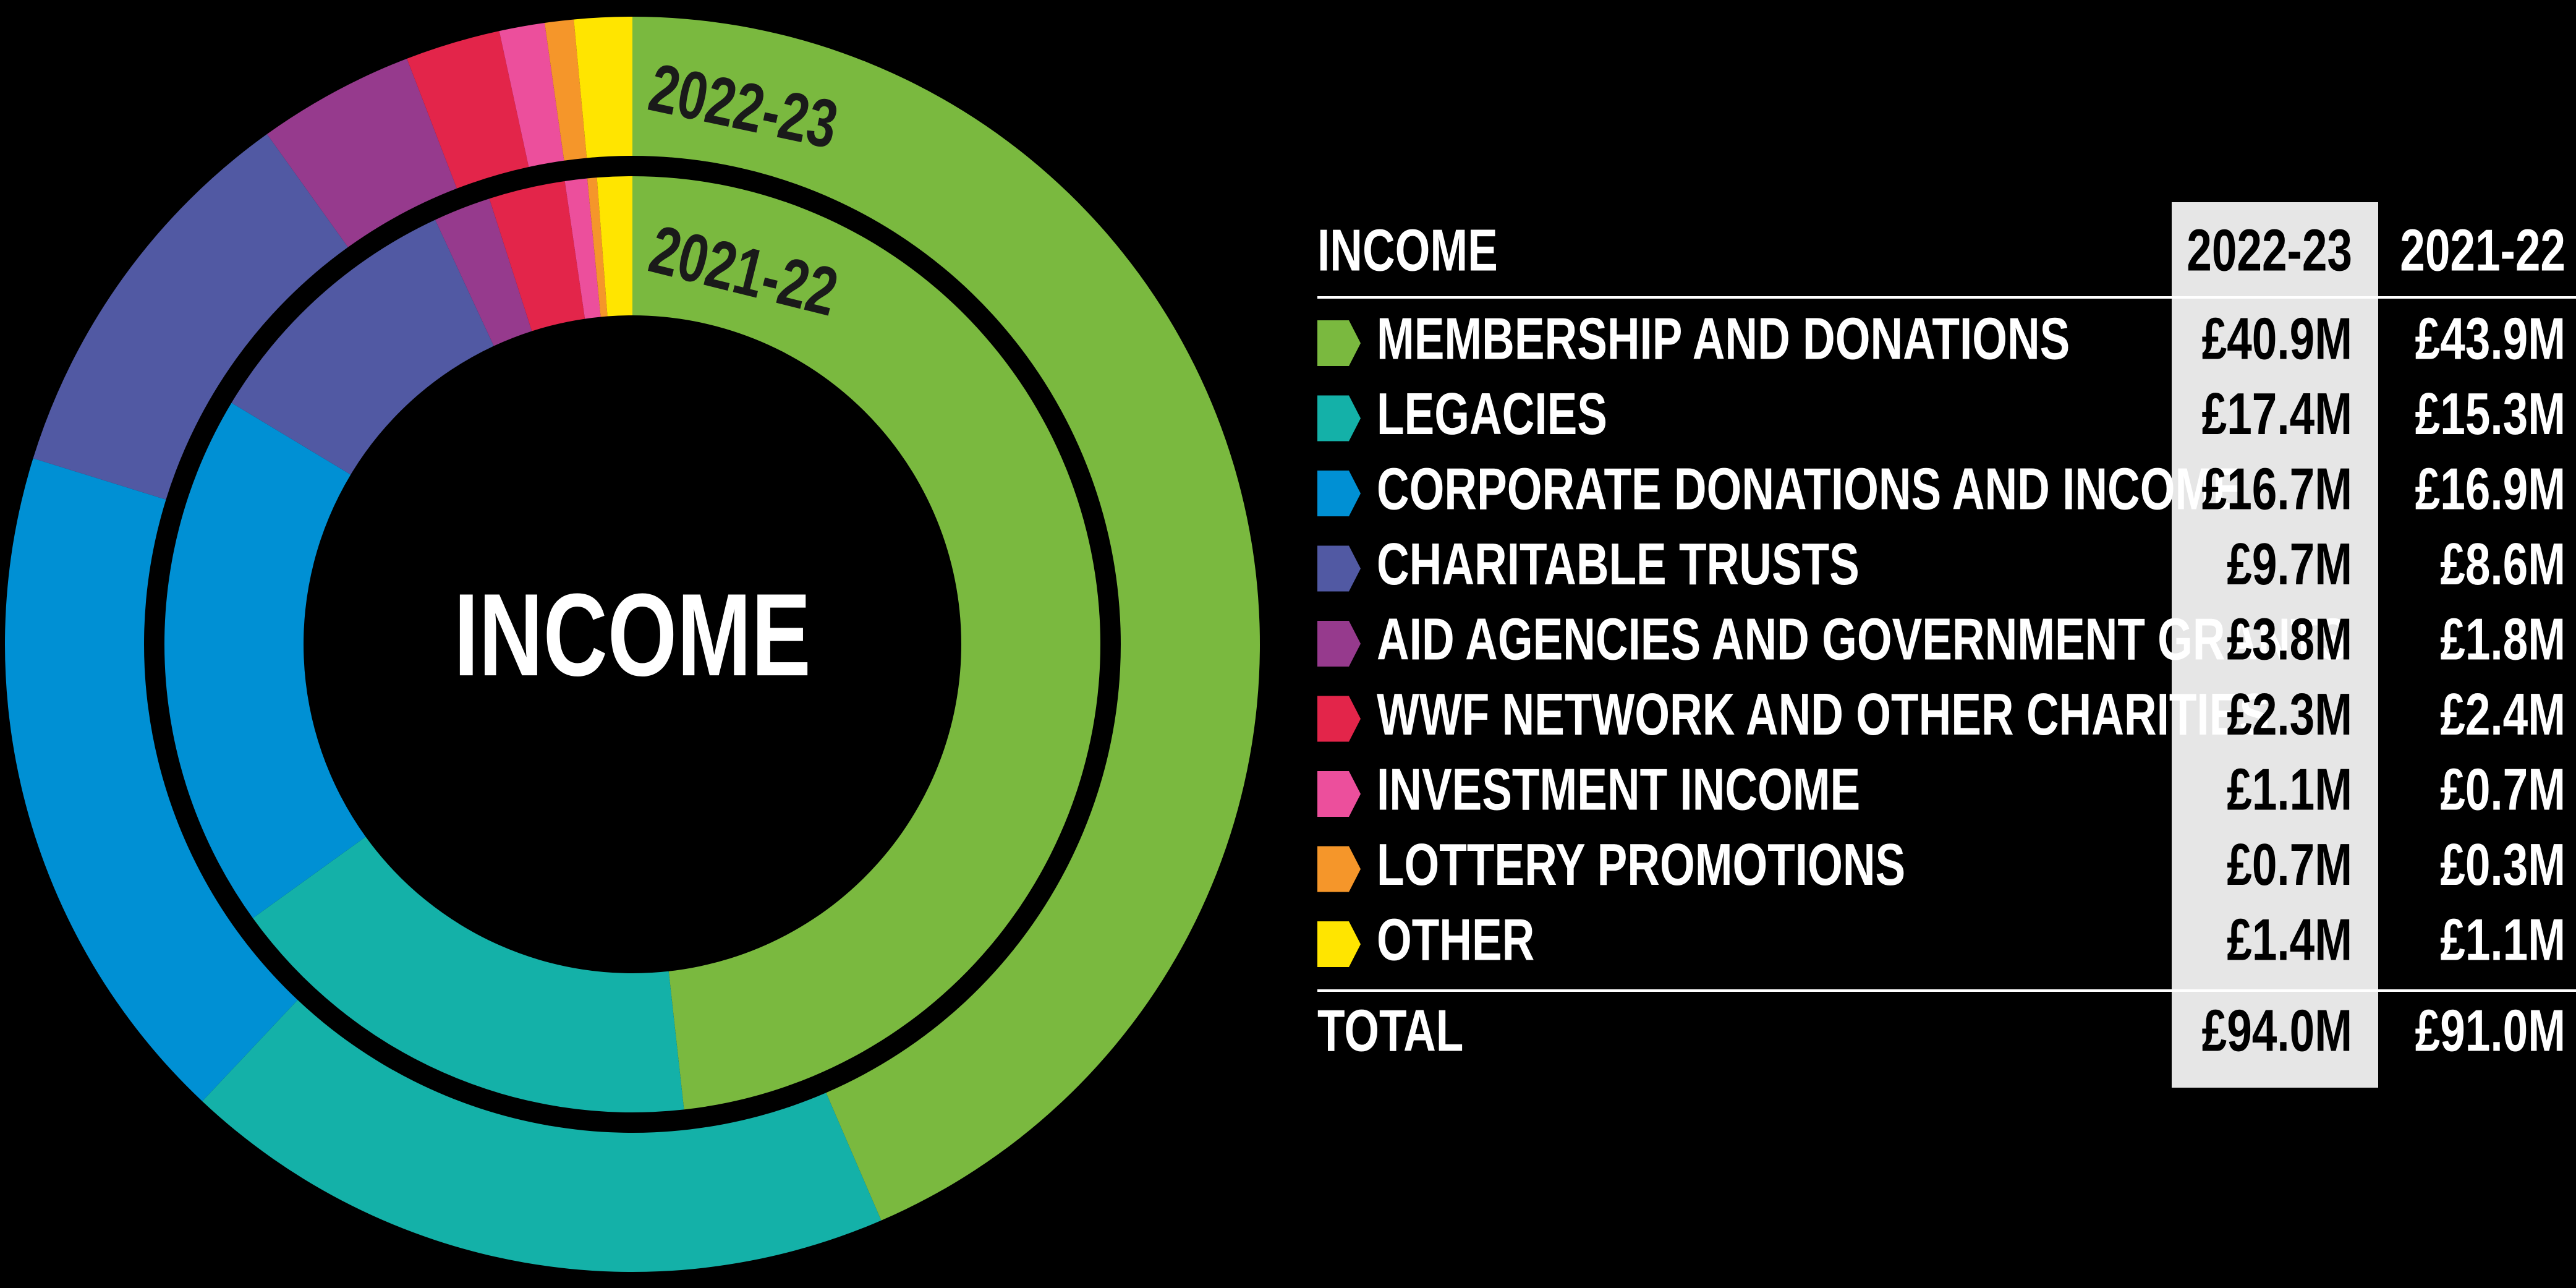 The height and width of the screenshot is (1288, 2576). What do you see at coordinates (2482, 251) in the screenshot?
I see `column-header: 2021-22` at bounding box center [2482, 251].